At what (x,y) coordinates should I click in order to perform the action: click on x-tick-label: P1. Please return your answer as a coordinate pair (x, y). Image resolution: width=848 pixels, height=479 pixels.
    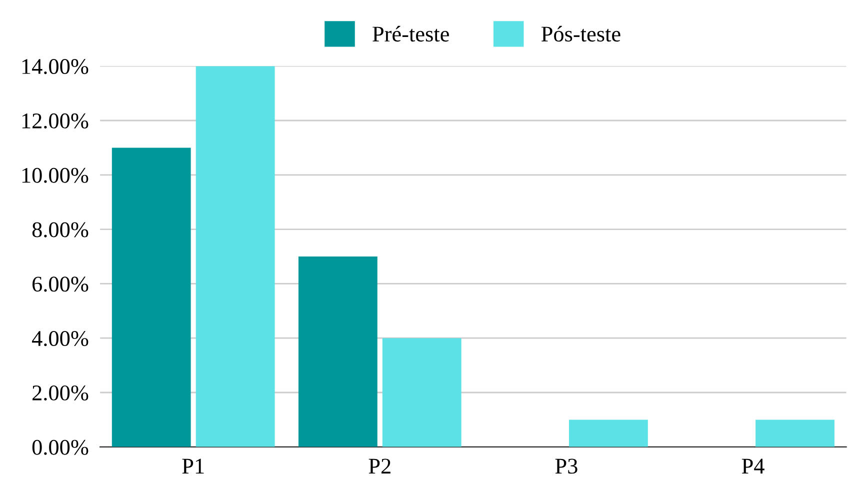
    Looking at the image, I should click on (193, 466).